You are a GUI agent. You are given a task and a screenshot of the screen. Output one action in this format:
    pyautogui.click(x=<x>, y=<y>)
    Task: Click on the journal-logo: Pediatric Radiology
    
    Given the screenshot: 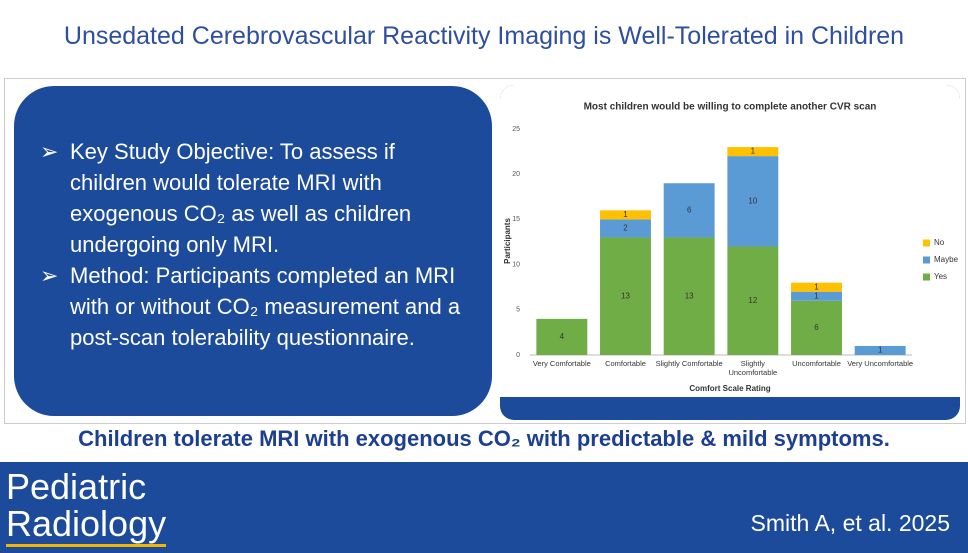 What is the action you would take?
    pyautogui.click(x=86, y=506)
    